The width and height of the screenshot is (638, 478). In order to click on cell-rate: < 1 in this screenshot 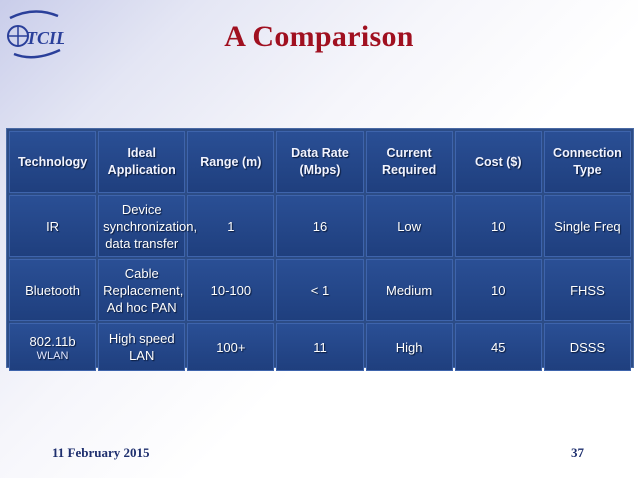, I will do `click(320, 290)`.